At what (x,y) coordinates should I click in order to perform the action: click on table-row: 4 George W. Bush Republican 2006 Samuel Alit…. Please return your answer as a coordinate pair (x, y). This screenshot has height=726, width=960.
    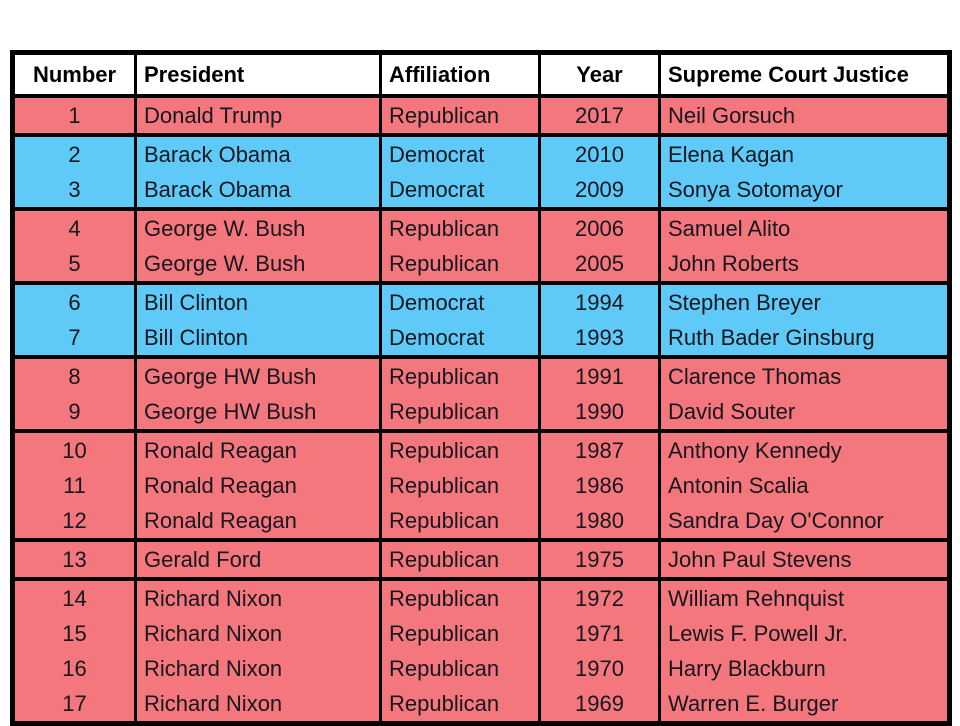
    Looking at the image, I should click on (481, 226).